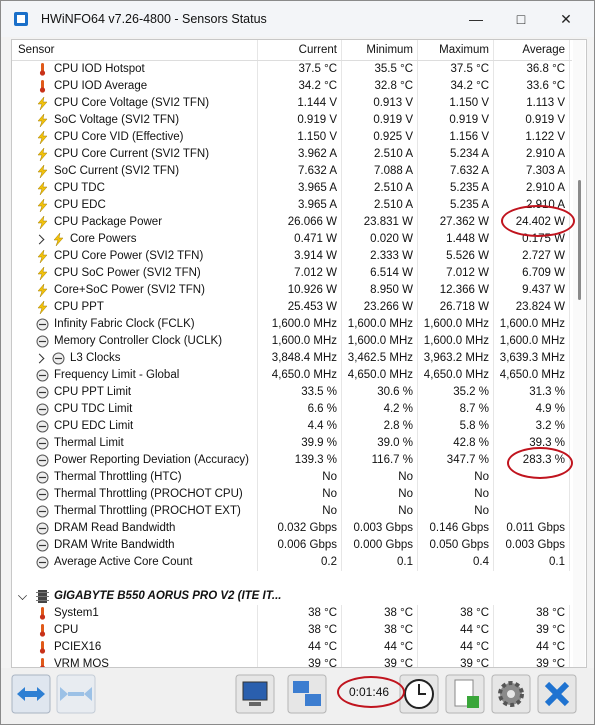  Describe the element at coordinates (532, 545) in the screenshot. I see `sensor-value: 0.003 Gbps` at that location.